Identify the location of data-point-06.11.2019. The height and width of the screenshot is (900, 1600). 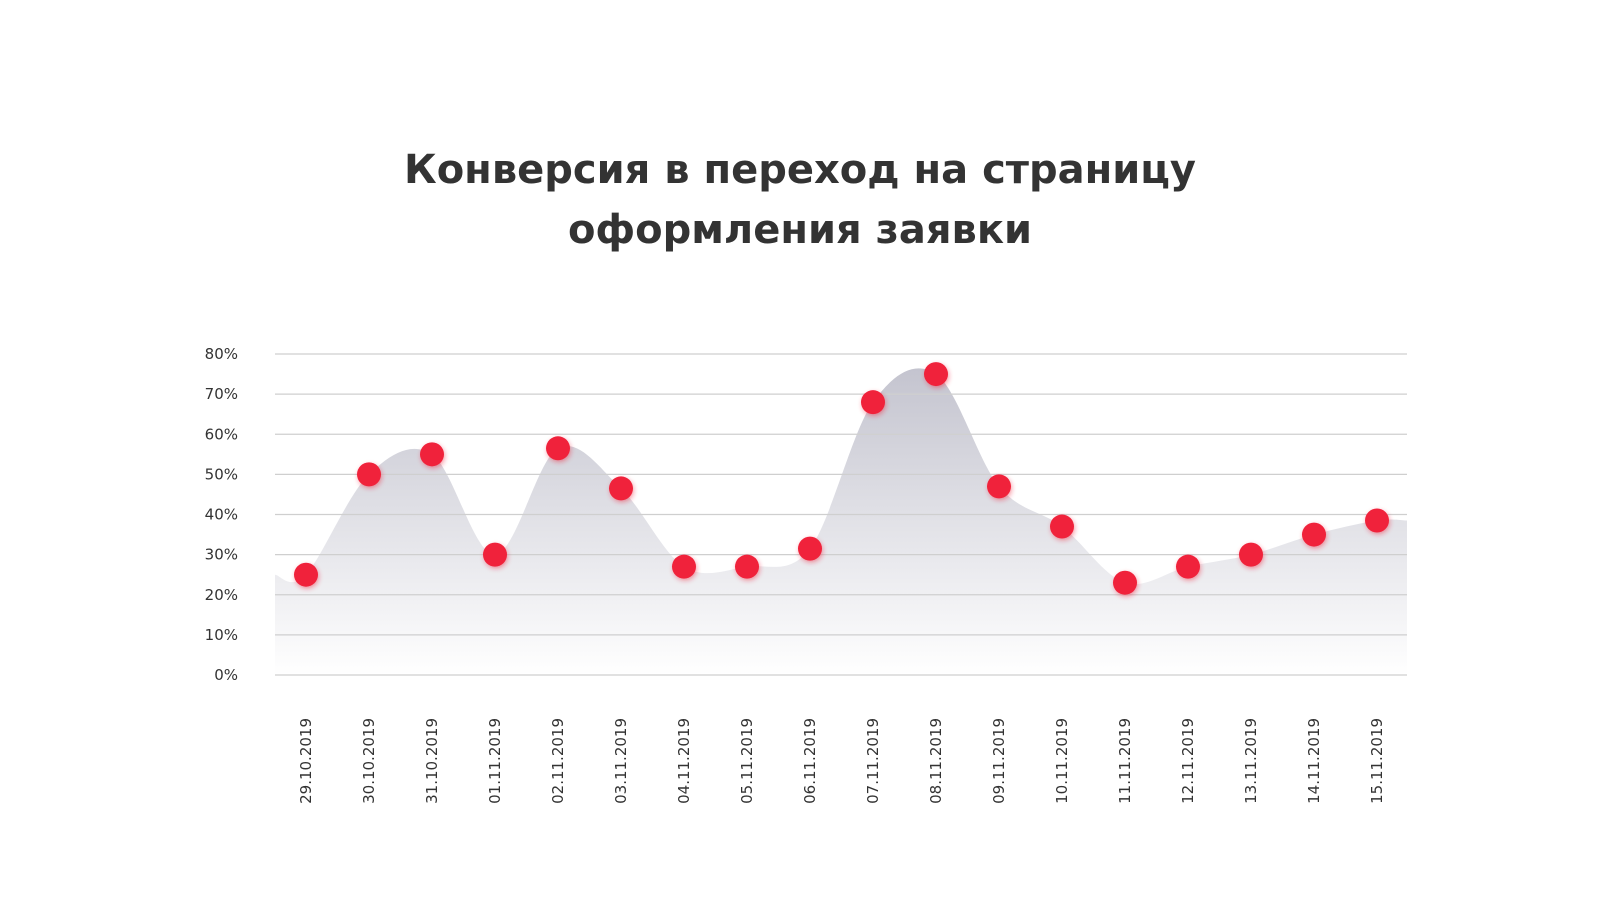
(810, 548).